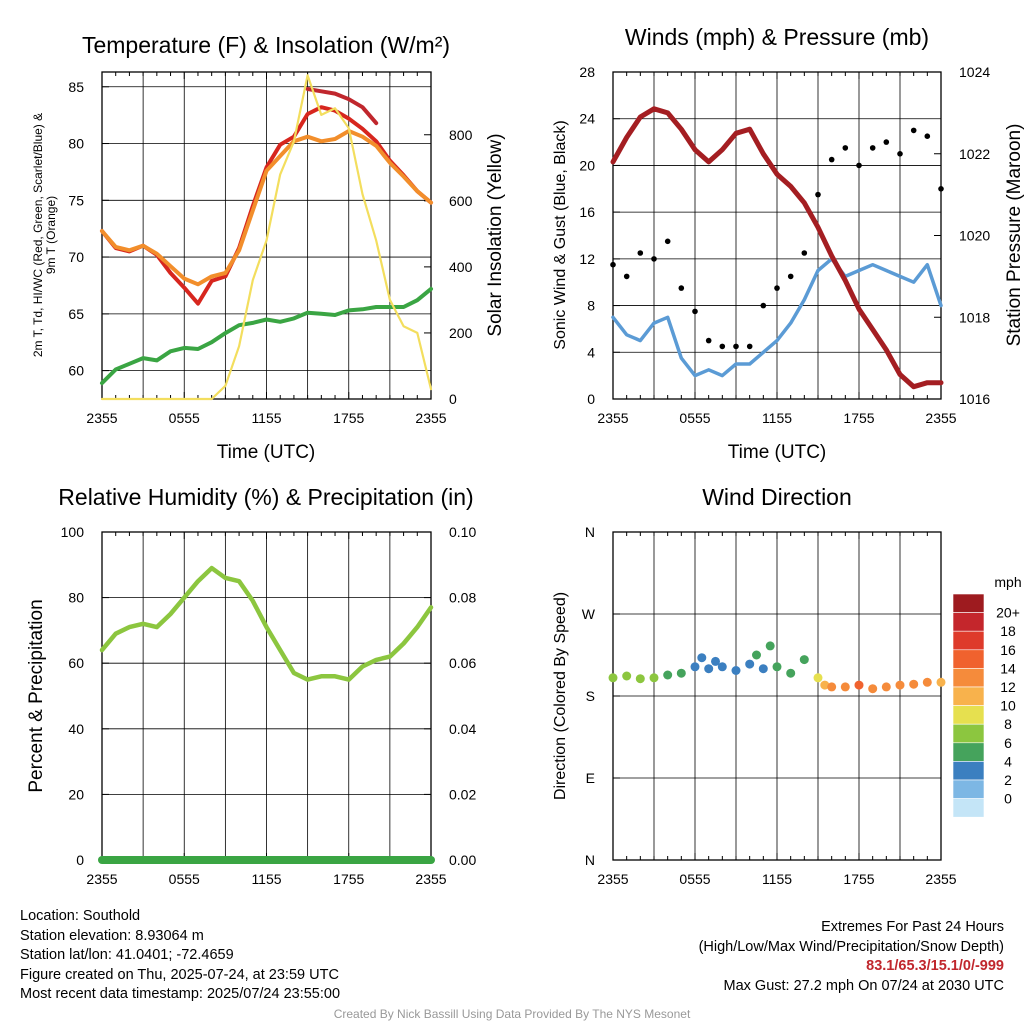 The image size is (1024, 1024). Describe the element at coordinates (1008, 780) in the screenshot. I see `legend-label: 2` at that location.